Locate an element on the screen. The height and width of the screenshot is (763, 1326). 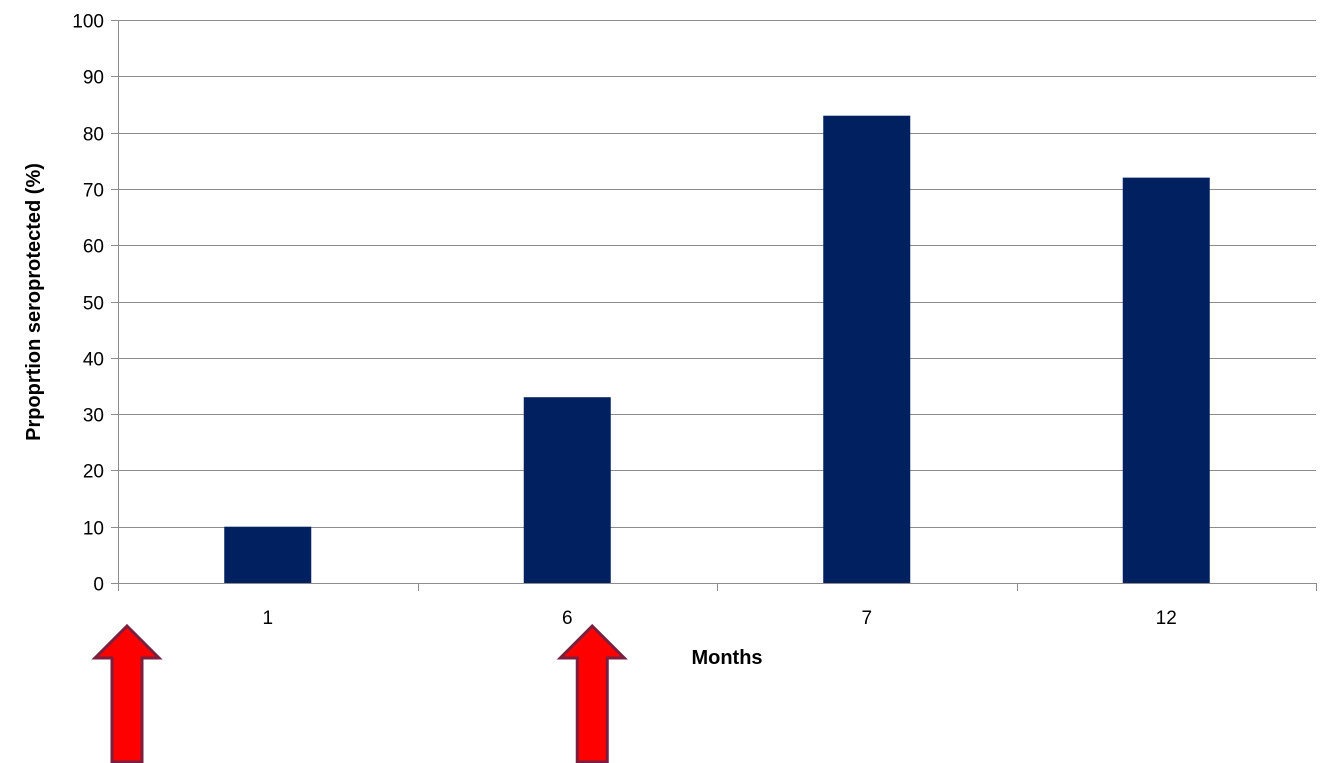
y-tick-label: 60 is located at coordinates (93, 247).